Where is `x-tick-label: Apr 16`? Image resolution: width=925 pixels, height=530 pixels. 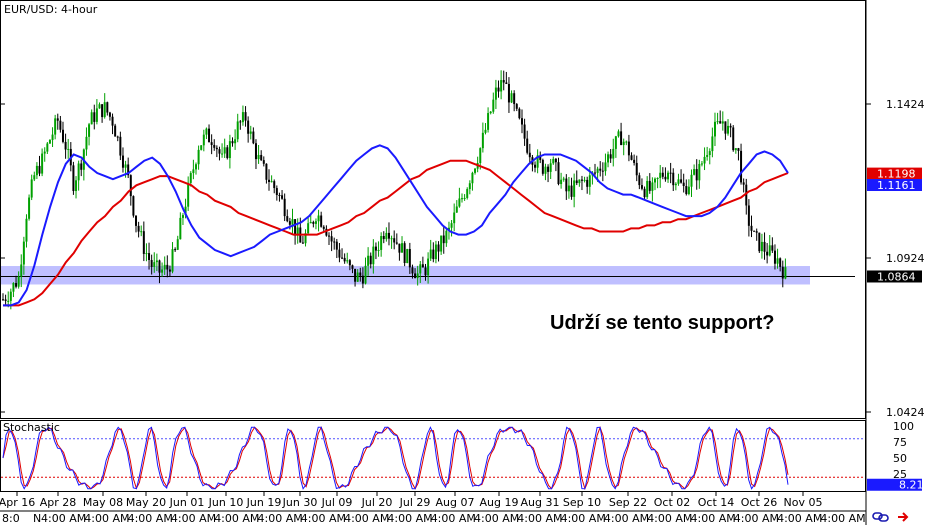
x-tick-label: Apr 16 is located at coordinates (17, 502).